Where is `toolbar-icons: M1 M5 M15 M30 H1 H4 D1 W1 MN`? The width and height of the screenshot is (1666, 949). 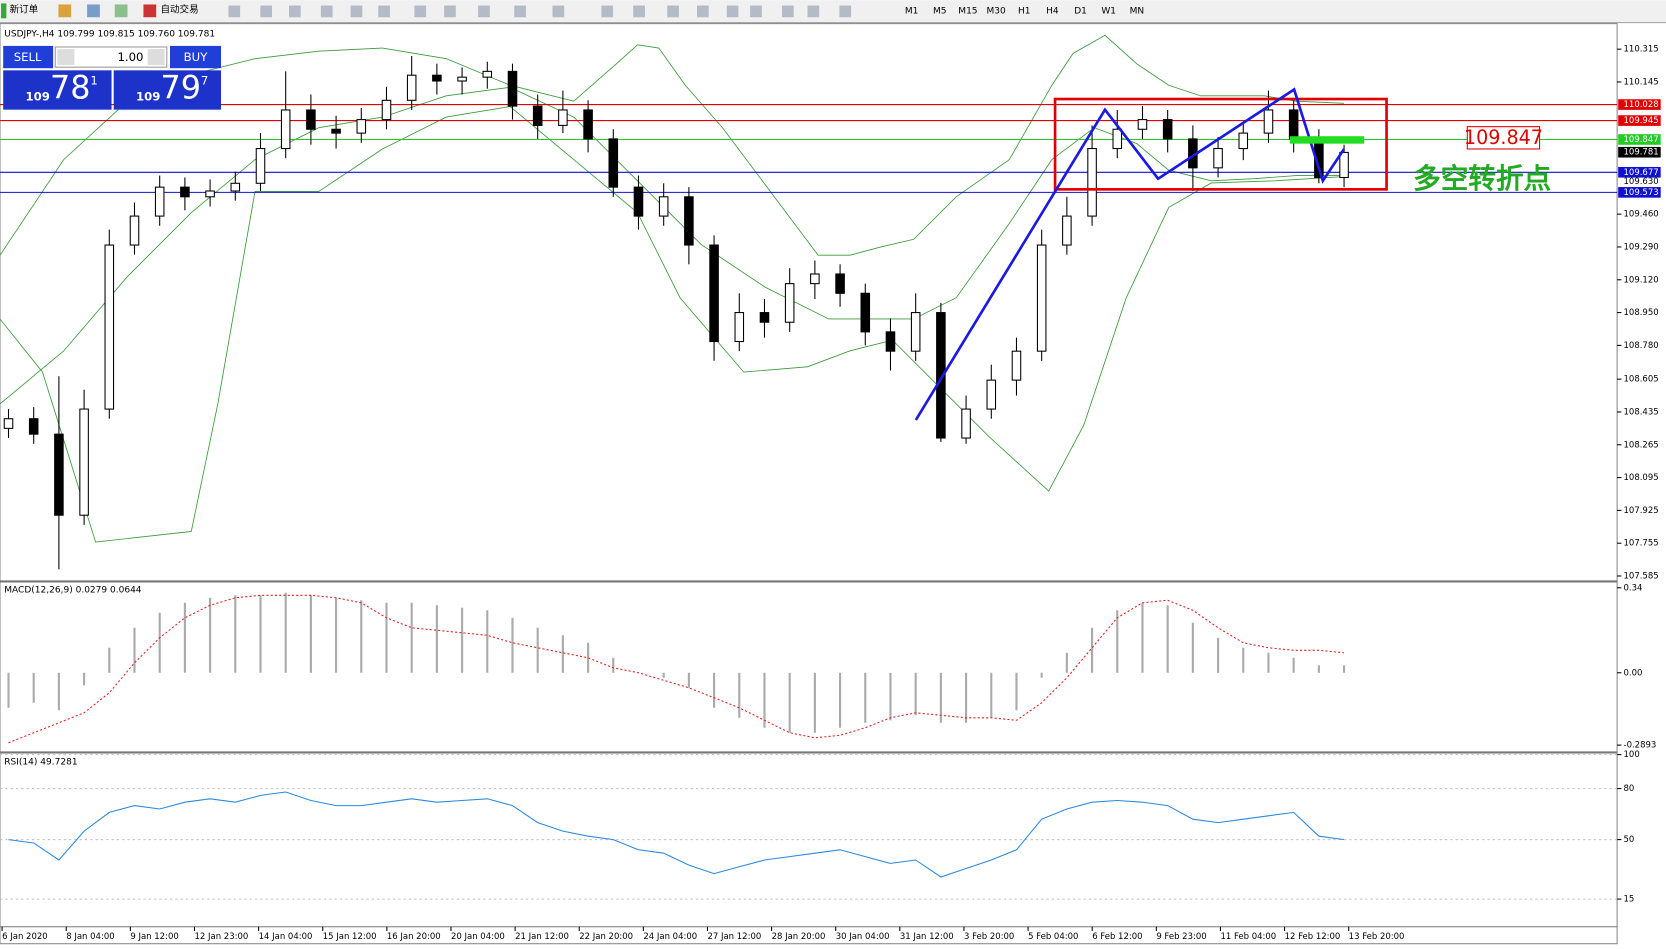 toolbar-icons: M1 M5 M15 M30 H1 H4 D1 W1 MN is located at coordinates (686, 11).